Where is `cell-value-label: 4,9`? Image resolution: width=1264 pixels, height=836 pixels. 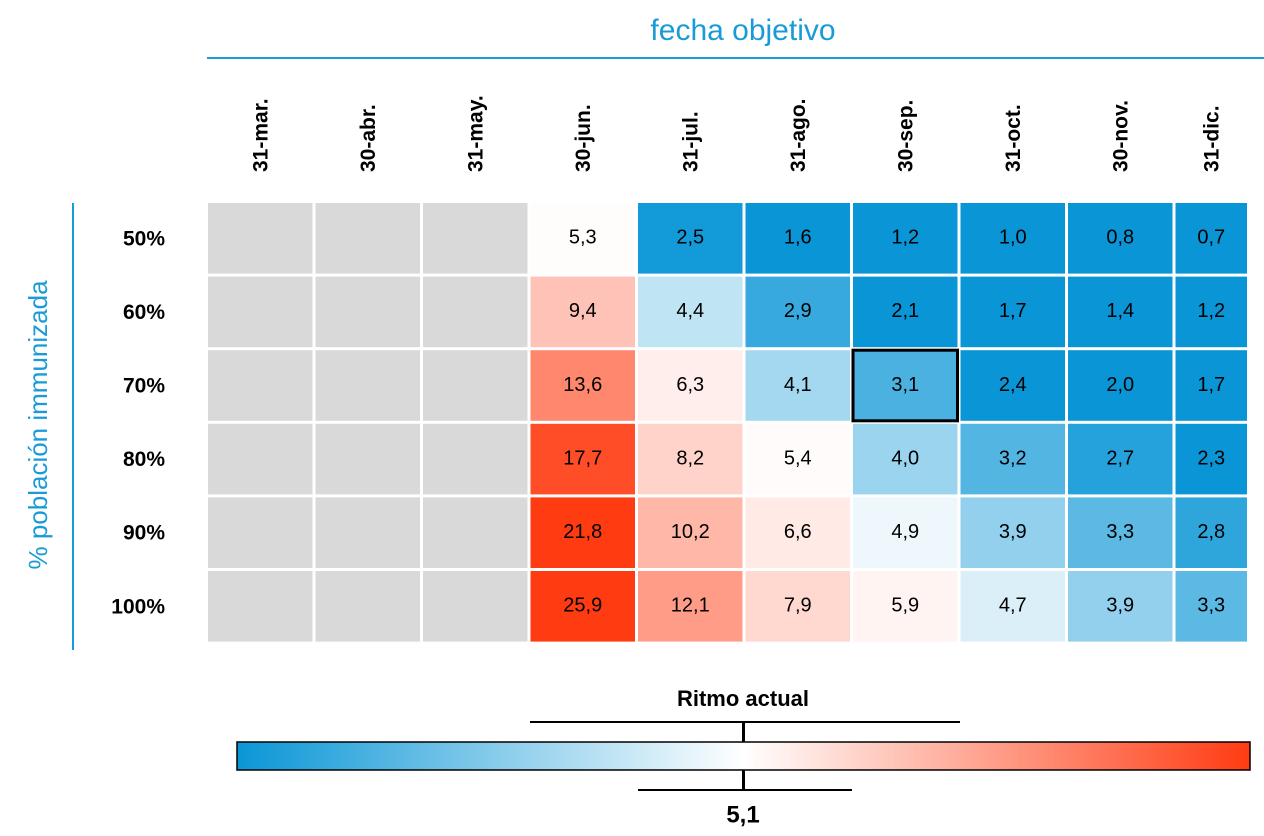 cell-value-label: 4,9 is located at coordinates (905, 532).